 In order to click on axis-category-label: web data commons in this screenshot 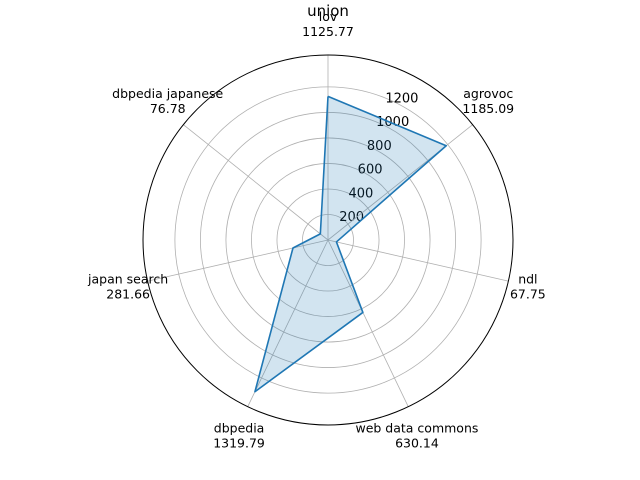, I will do `click(416, 428)`.